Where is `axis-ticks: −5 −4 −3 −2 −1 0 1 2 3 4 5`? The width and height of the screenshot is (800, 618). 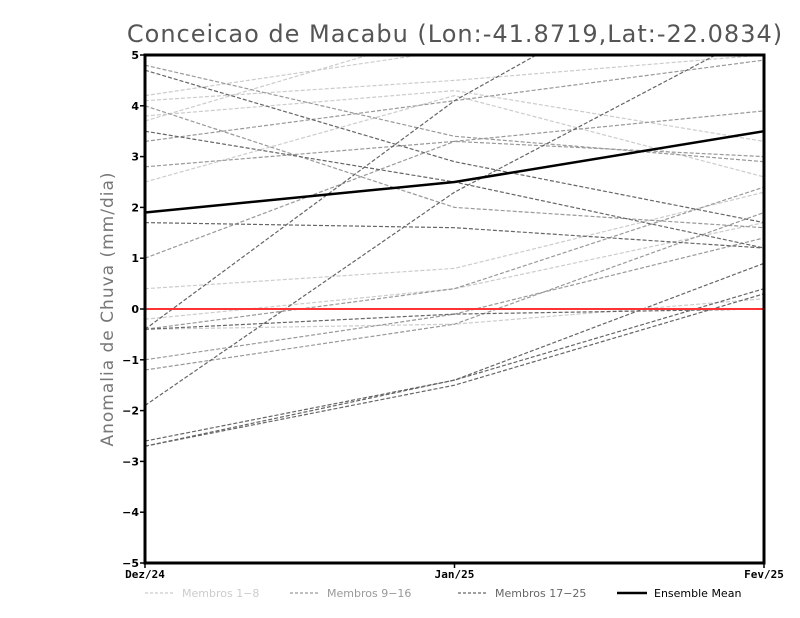 axis-ticks: −5 −4 −3 −2 −1 0 1 2 3 4 5 is located at coordinates (133, 309).